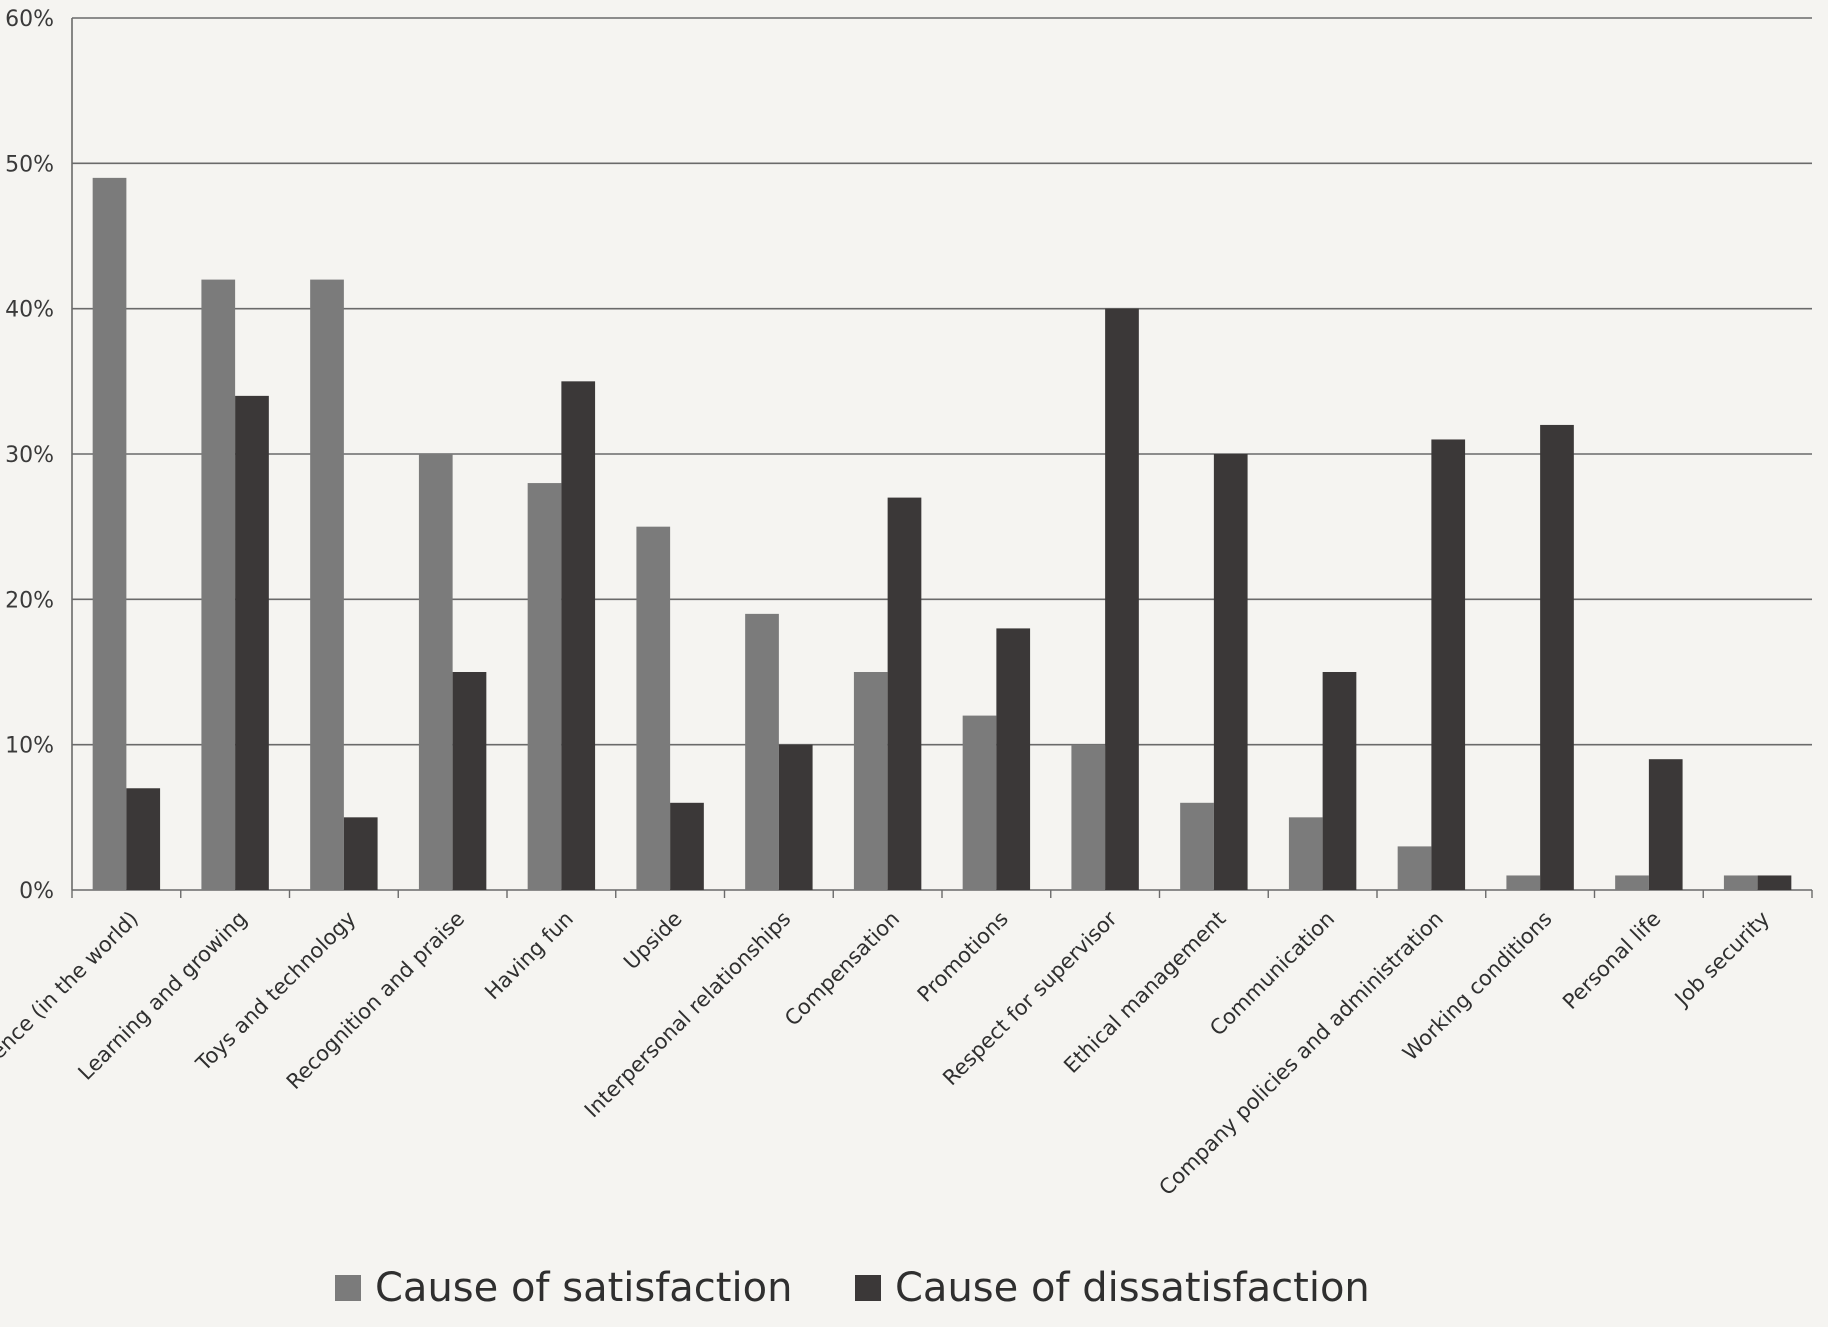 The height and width of the screenshot is (1327, 1828). Describe the element at coordinates (375, 1000) in the screenshot. I see `x-category-label: Recognition and praise` at that location.